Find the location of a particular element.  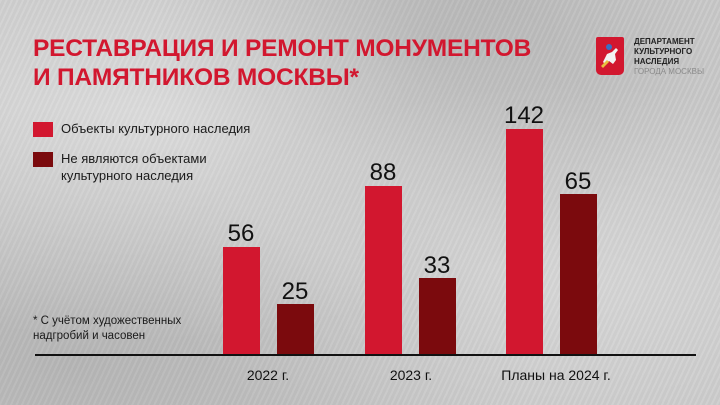

legend-label-line-1: Не являются объектами is located at coordinates (134, 158).